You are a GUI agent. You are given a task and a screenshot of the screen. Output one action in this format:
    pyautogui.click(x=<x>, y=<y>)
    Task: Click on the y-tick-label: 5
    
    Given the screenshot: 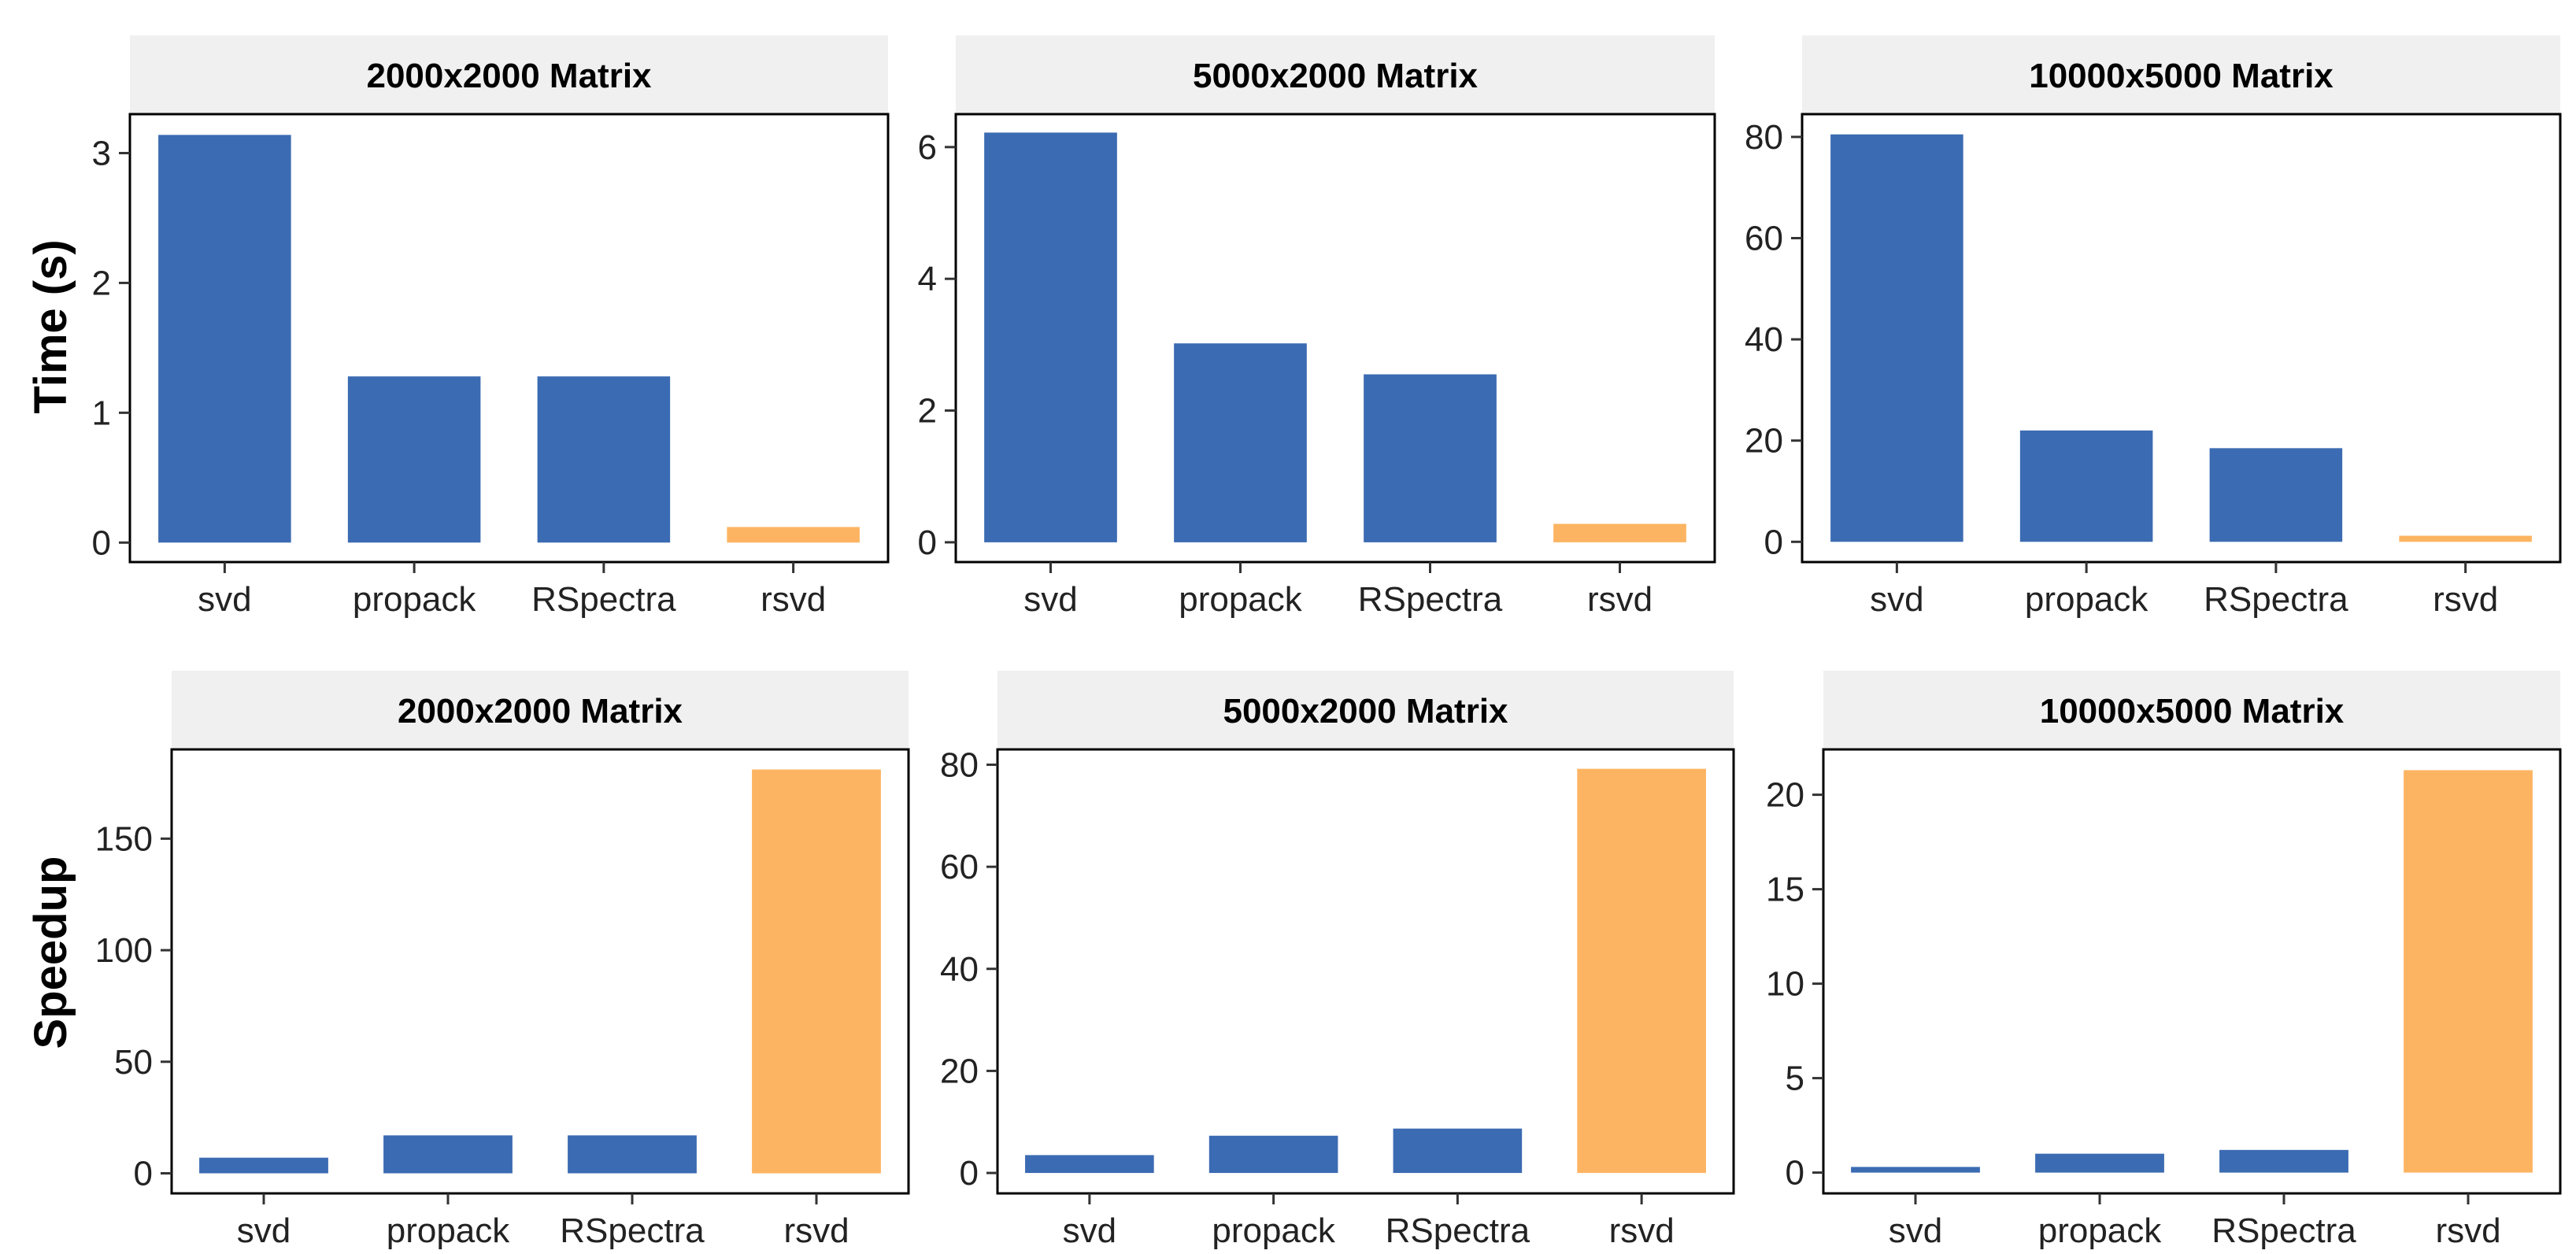 What is the action you would take?
    pyautogui.click(x=1795, y=1079)
    